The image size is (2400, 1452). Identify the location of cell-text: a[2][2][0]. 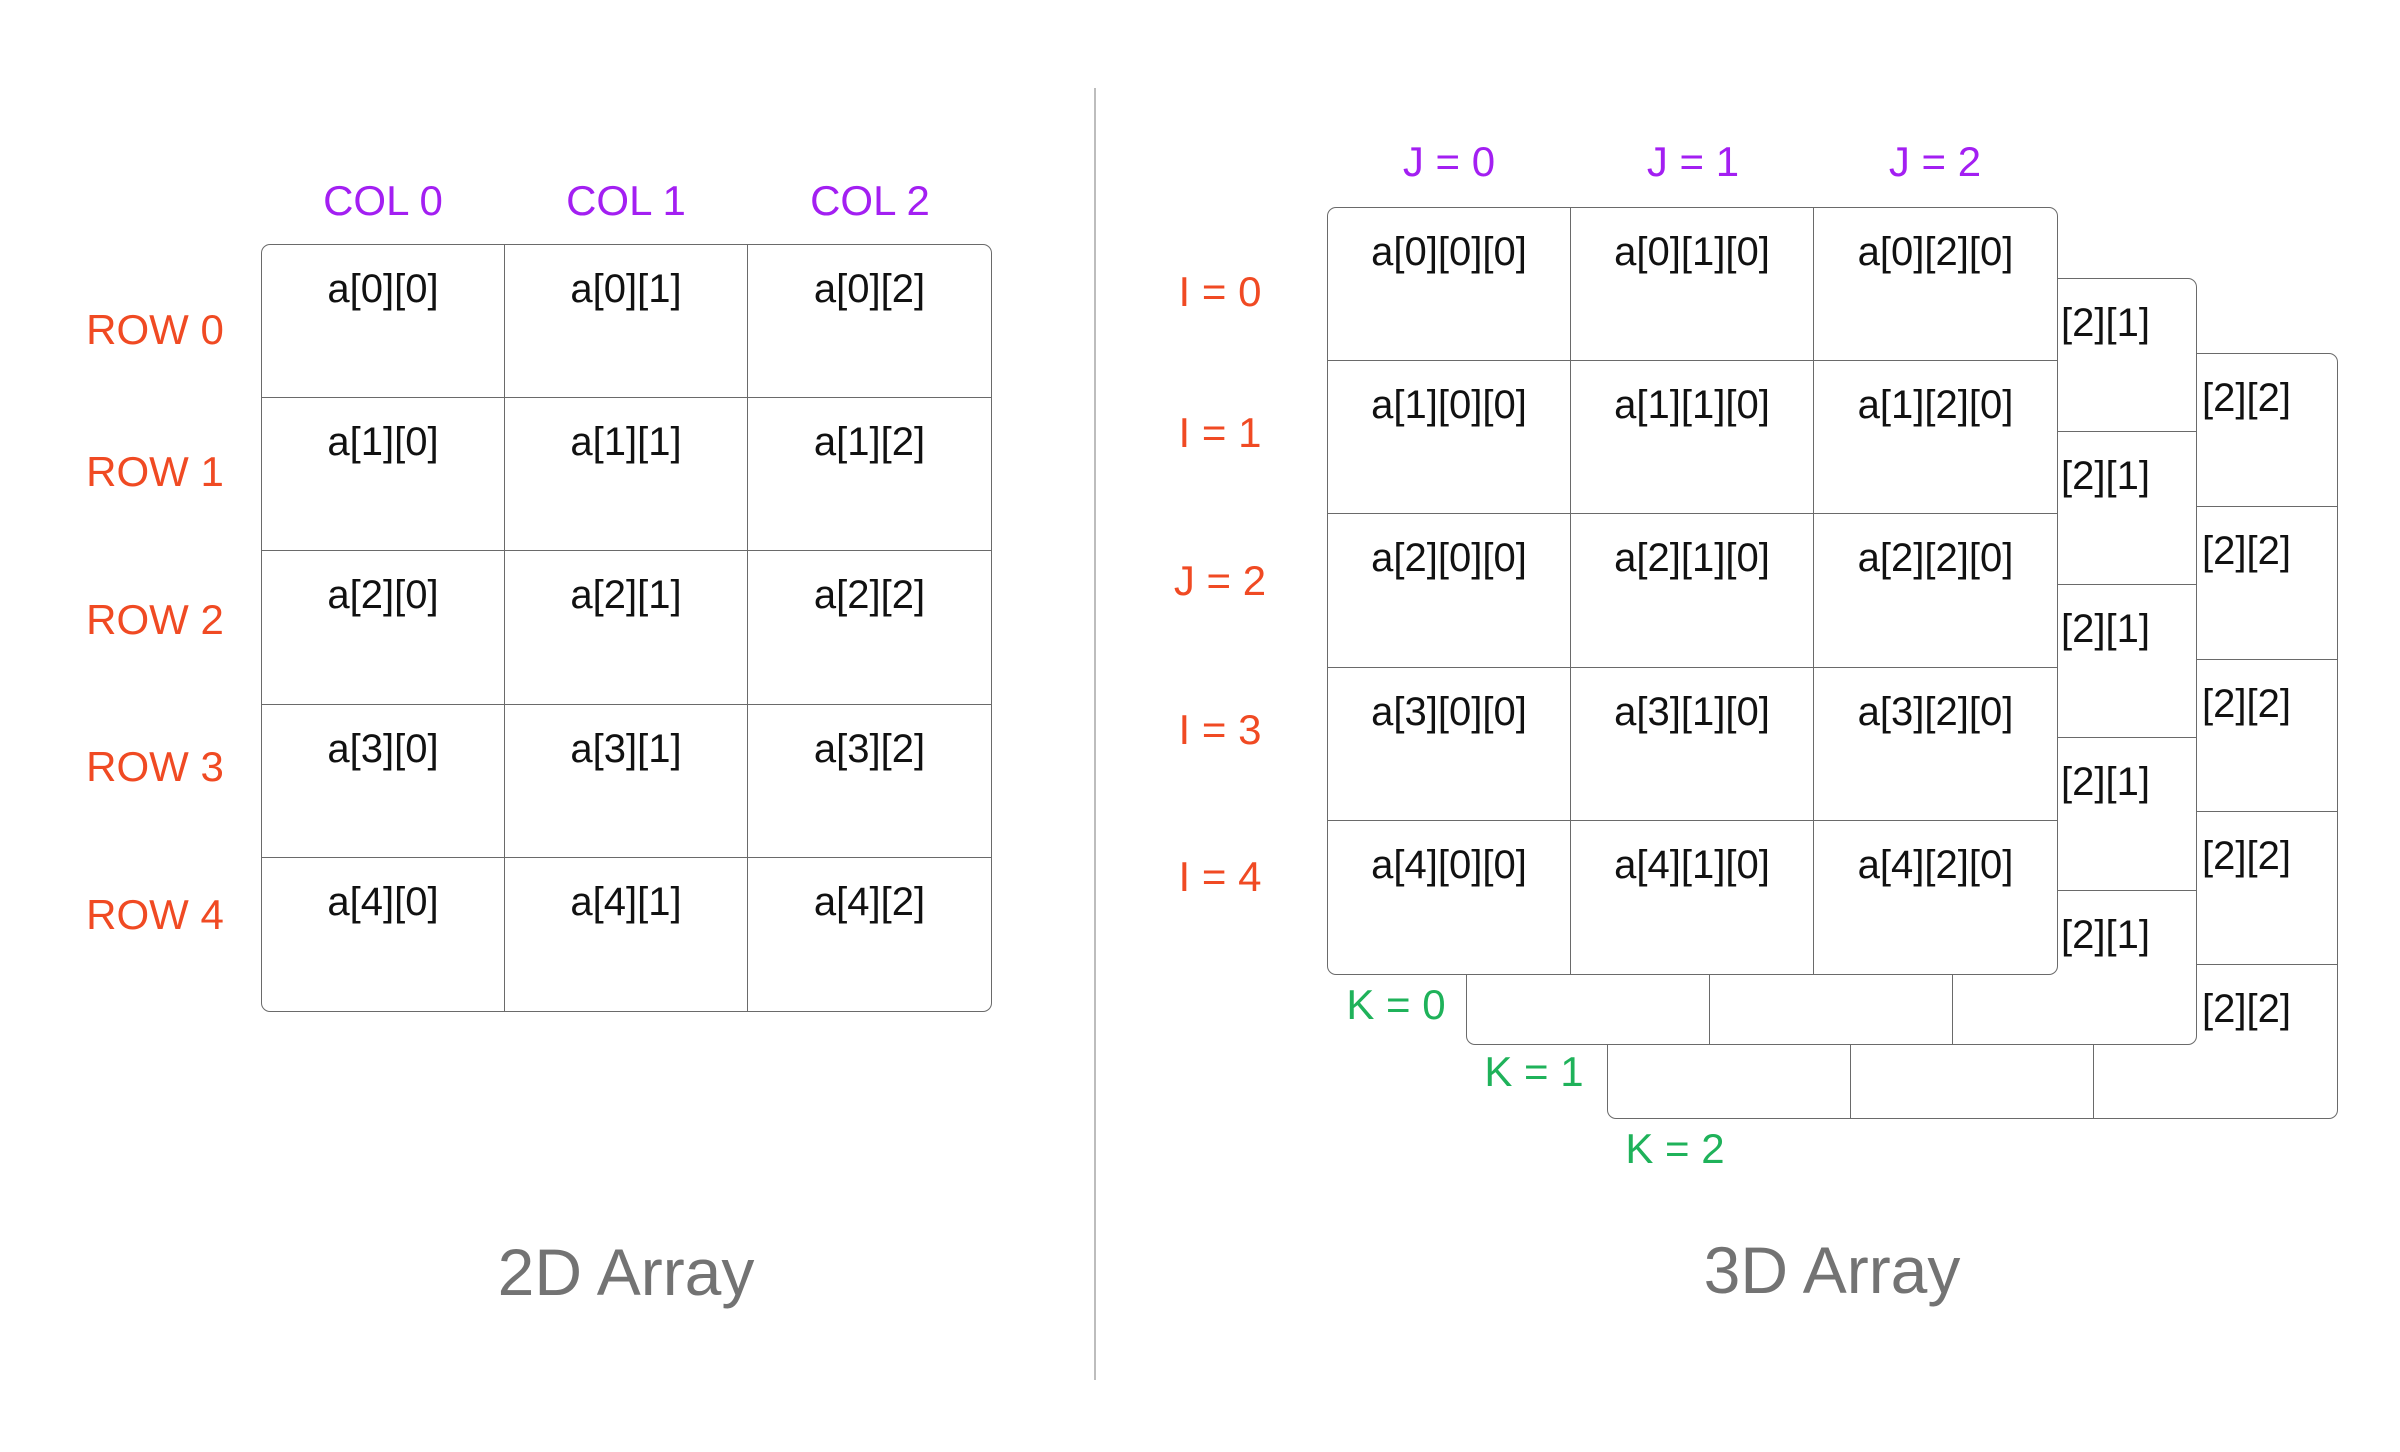
(1935, 558).